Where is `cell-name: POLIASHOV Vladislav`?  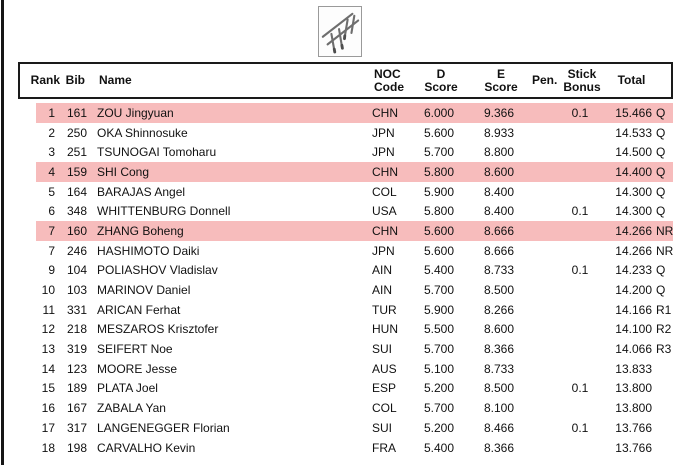 cell-name: POLIASHOV Vladislav is located at coordinates (157, 270).